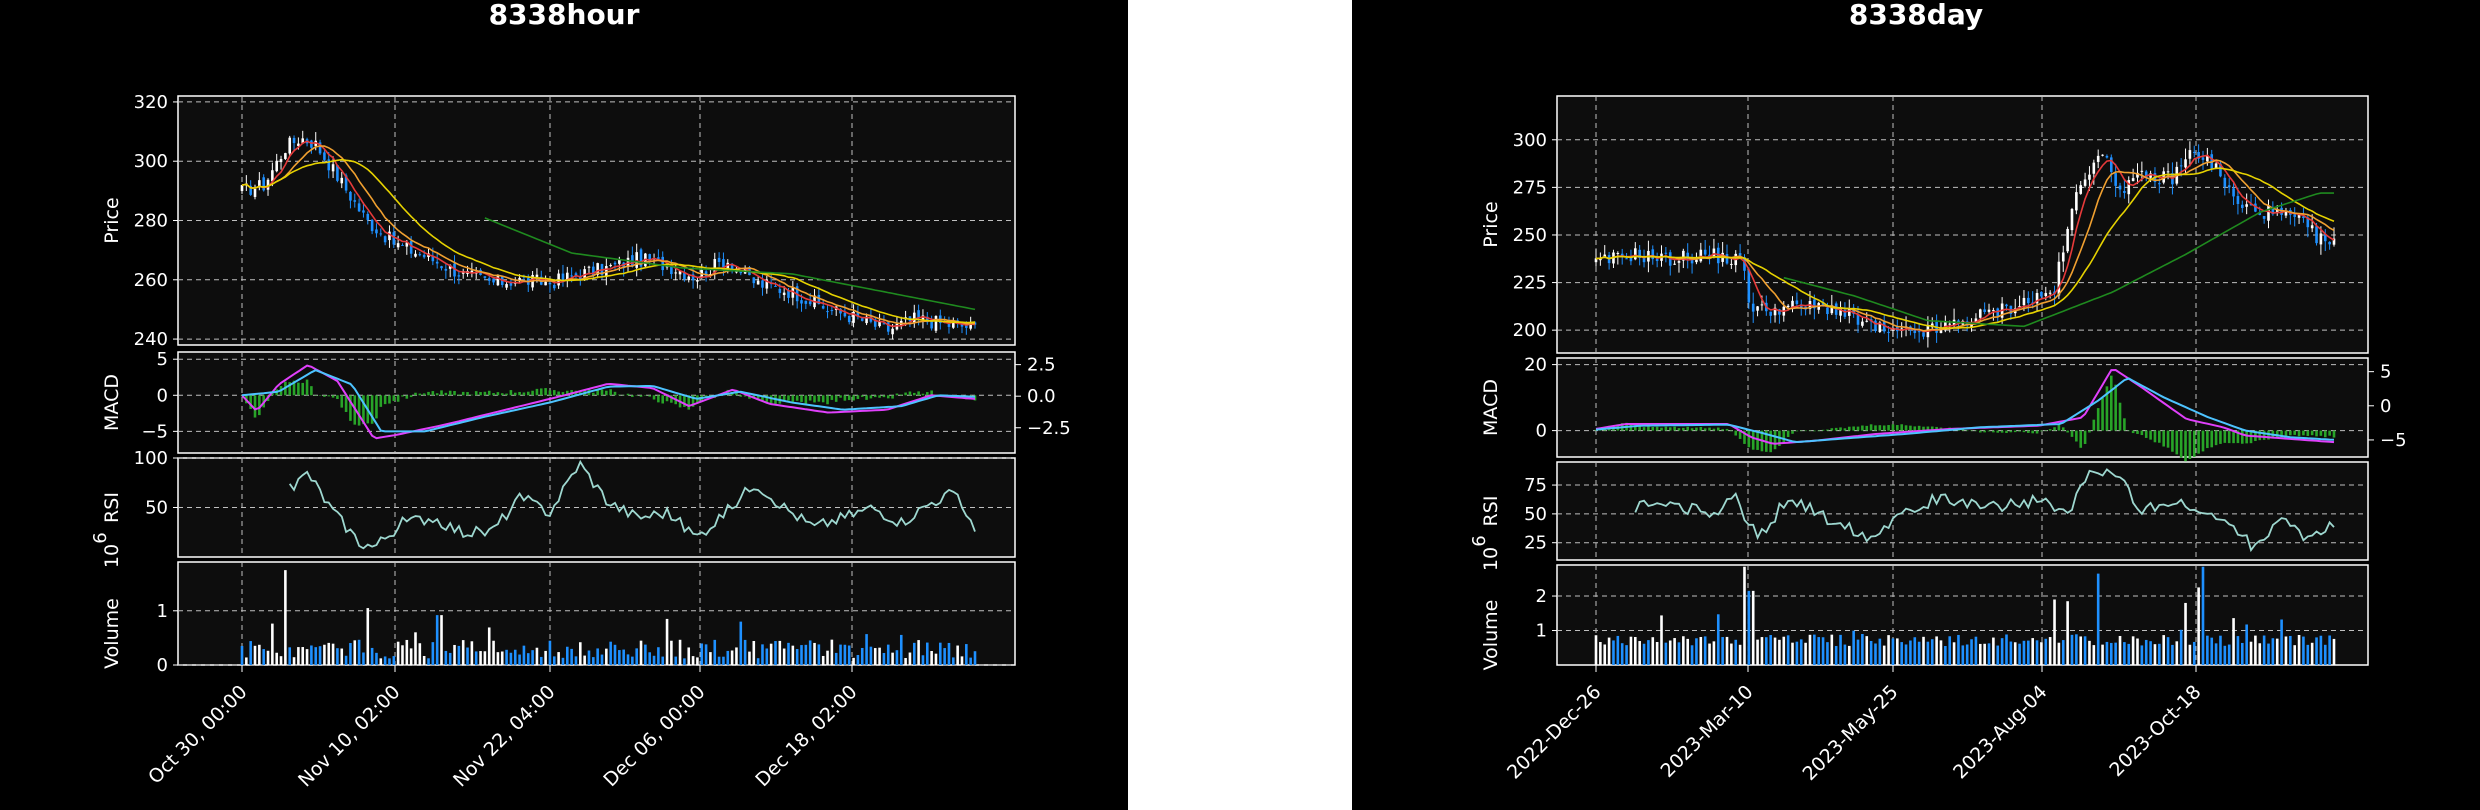 The image size is (2480, 810). Describe the element at coordinates (608, 241) in the screenshot. I see `ma-long-line` at that location.